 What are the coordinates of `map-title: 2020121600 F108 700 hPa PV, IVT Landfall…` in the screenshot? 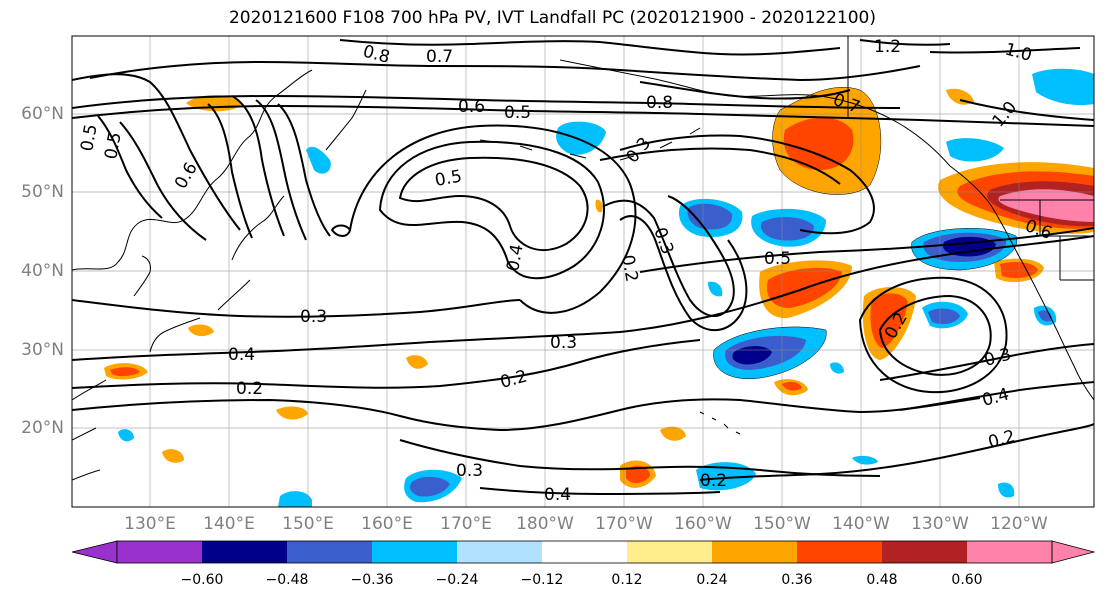 It's located at (552, 18).